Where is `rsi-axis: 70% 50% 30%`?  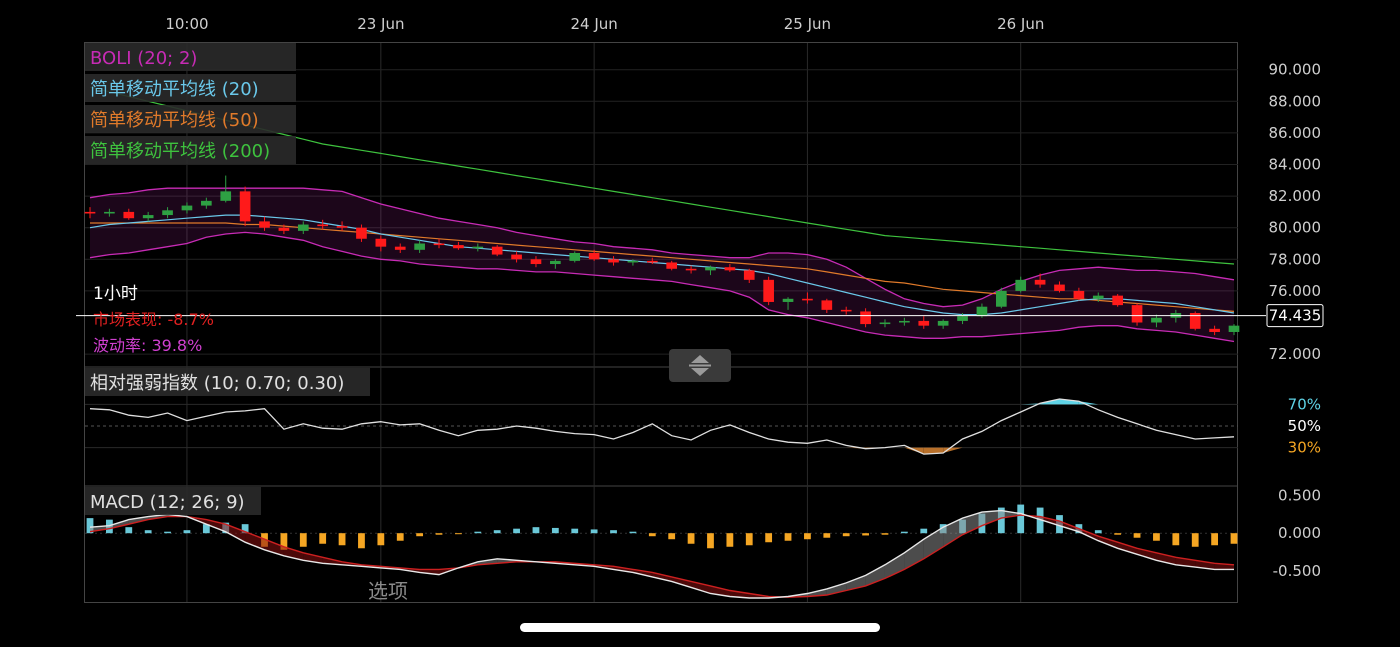
rsi-axis: 70% 50% 30% is located at coordinates (1304, 425).